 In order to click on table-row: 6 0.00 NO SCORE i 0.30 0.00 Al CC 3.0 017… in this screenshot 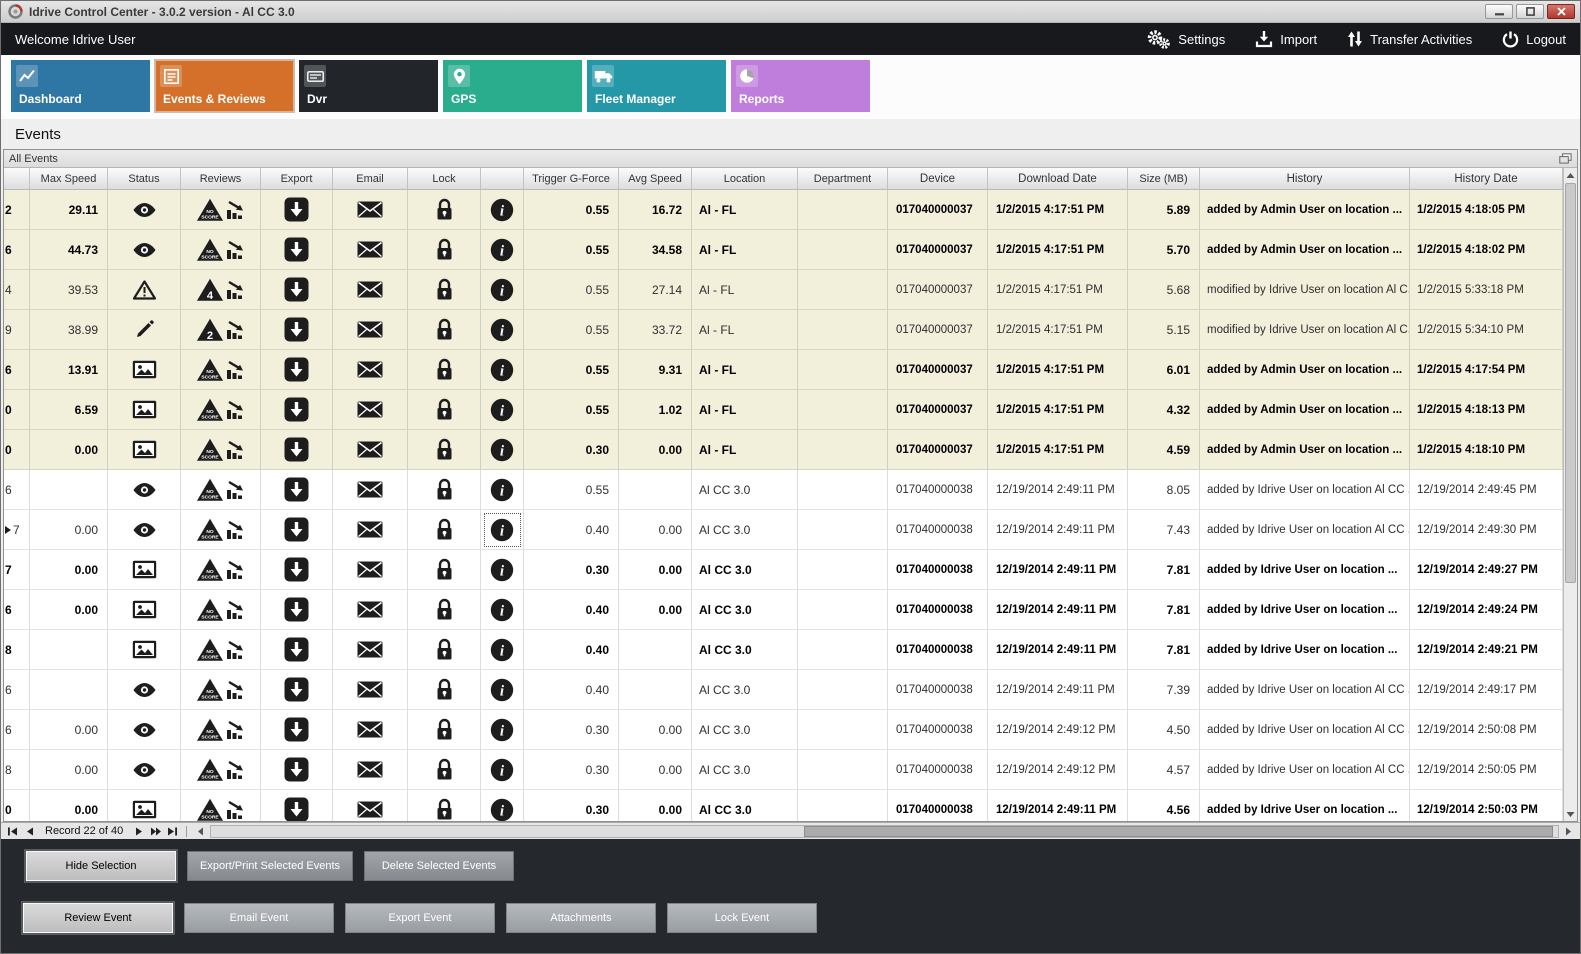, I will do `click(783, 730)`.